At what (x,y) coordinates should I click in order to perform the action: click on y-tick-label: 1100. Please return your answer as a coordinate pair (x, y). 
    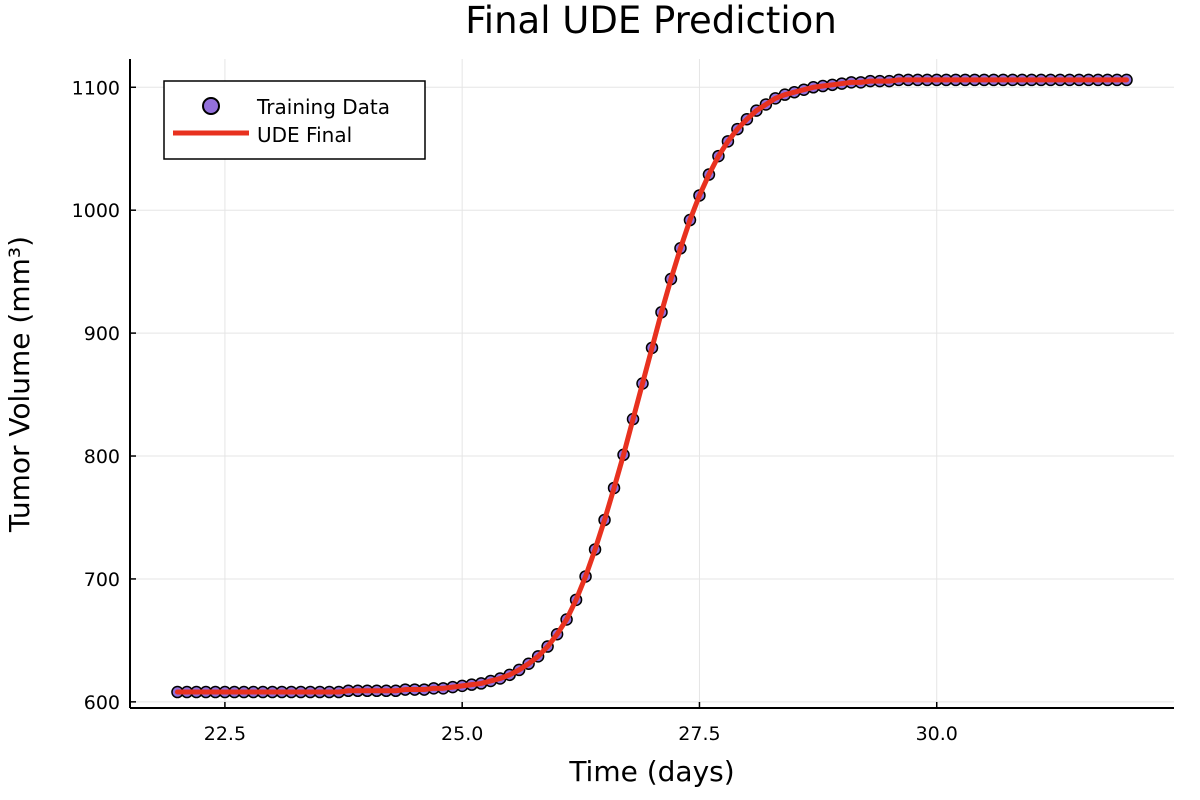
    Looking at the image, I should click on (96, 88).